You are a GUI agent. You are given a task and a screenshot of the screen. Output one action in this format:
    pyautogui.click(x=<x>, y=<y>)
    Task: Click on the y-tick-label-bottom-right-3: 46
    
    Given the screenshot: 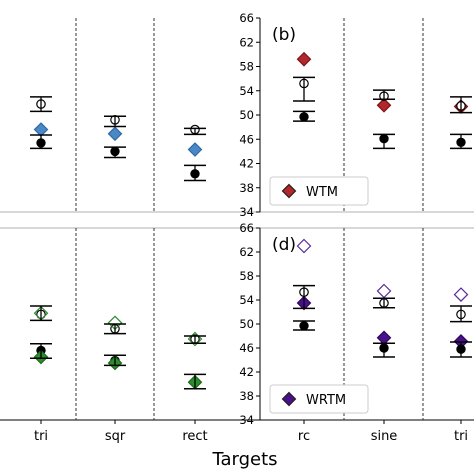 What is the action you would take?
    pyautogui.click(x=246, y=348)
    